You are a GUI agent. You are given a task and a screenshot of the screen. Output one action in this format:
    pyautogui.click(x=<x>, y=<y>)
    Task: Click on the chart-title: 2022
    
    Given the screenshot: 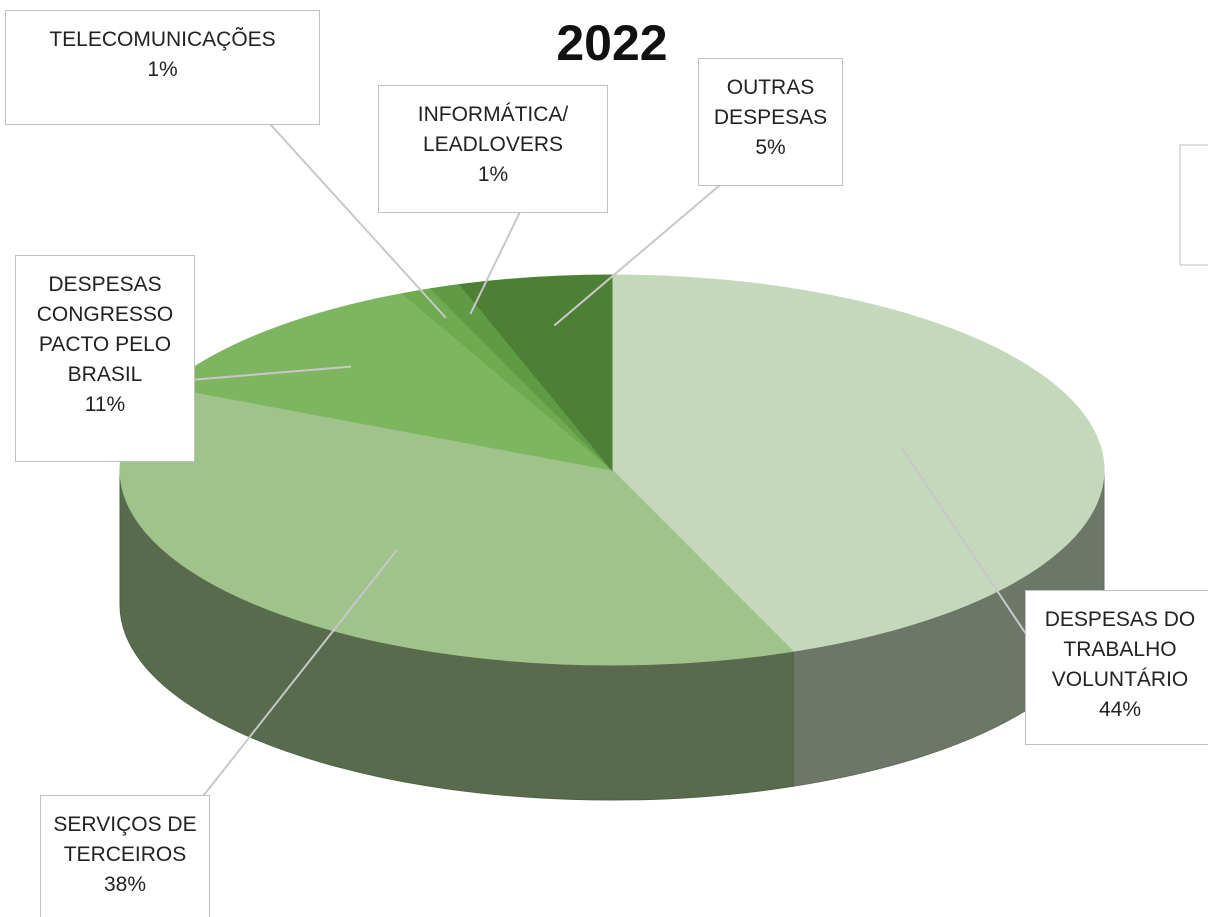 What is the action you would take?
    pyautogui.click(x=612, y=43)
    